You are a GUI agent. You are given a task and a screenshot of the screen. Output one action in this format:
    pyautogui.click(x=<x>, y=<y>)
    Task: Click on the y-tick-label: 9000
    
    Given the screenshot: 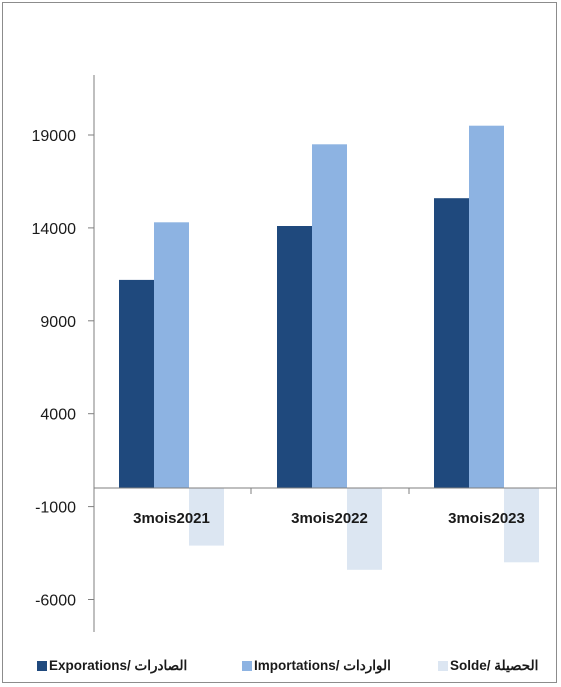 What is the action you would take?
    pyautogui.click(x=58, y=322)
    